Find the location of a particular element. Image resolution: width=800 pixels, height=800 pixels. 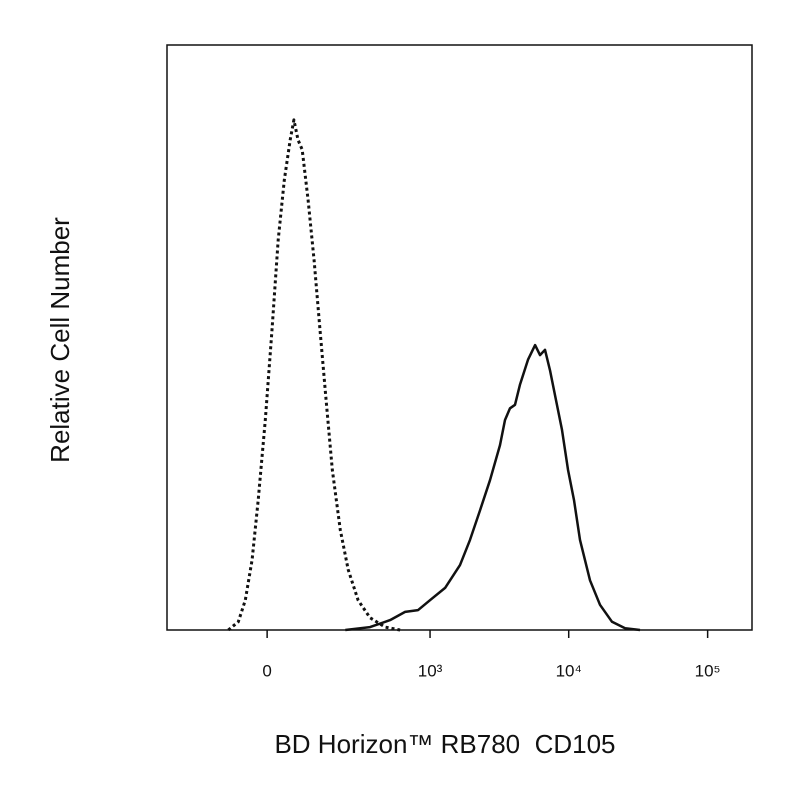

x-tick-label: 10⁴ is located at coordinates (569, 670).